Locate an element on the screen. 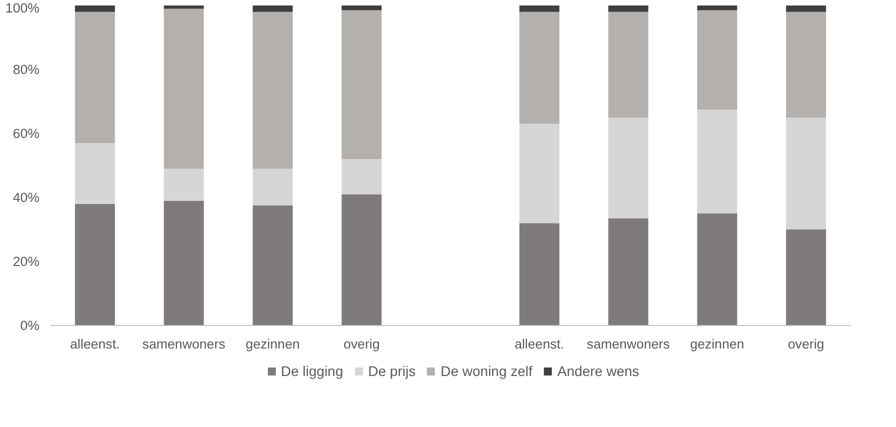  y-tick-label: 60% is located at coordinates (26, 133).